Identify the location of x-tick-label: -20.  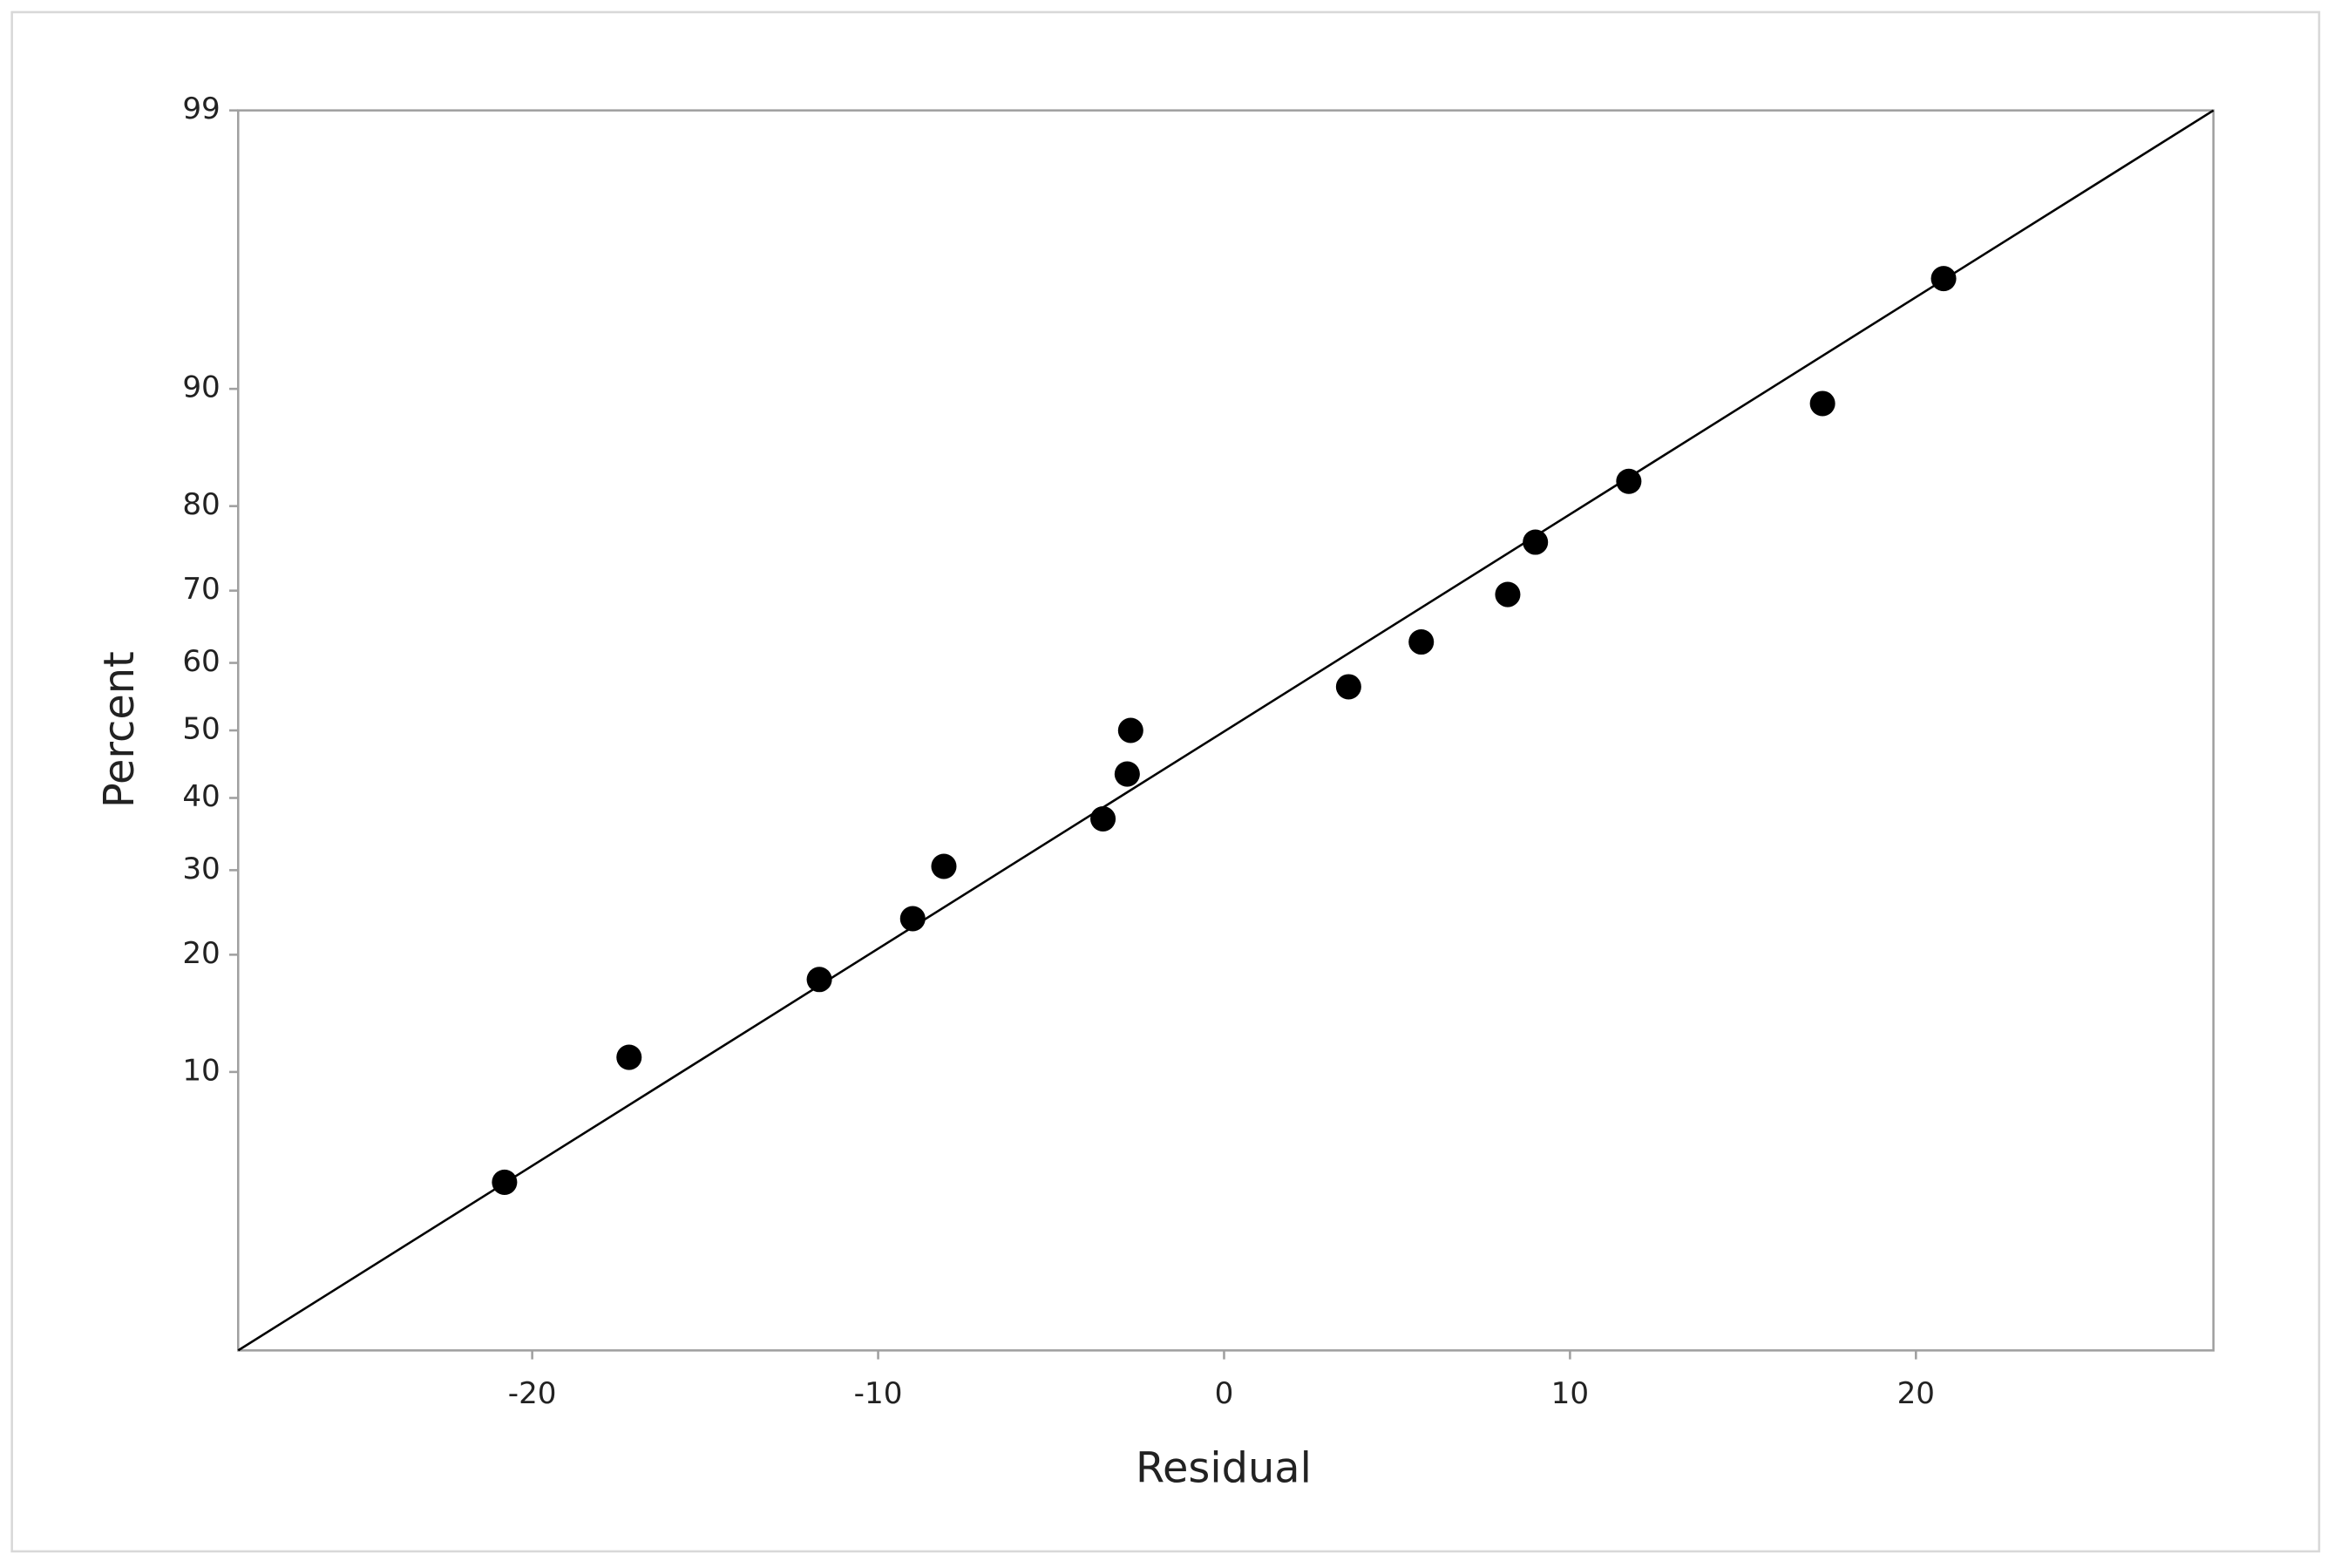
(532, 1393).